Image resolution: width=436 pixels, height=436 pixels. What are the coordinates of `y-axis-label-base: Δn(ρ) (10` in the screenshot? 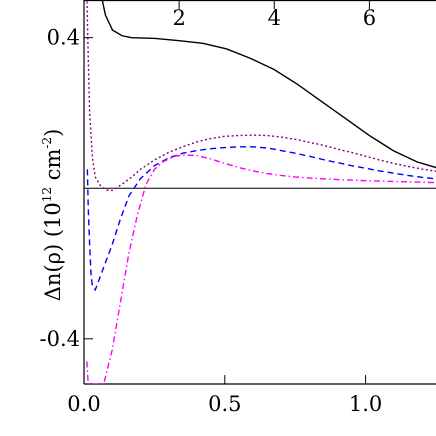 It's located at (53, 251).